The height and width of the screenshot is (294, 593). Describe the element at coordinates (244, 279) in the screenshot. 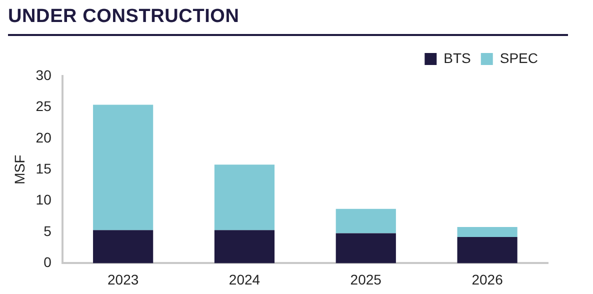

I see `x-tick-label: 2024` at that location.